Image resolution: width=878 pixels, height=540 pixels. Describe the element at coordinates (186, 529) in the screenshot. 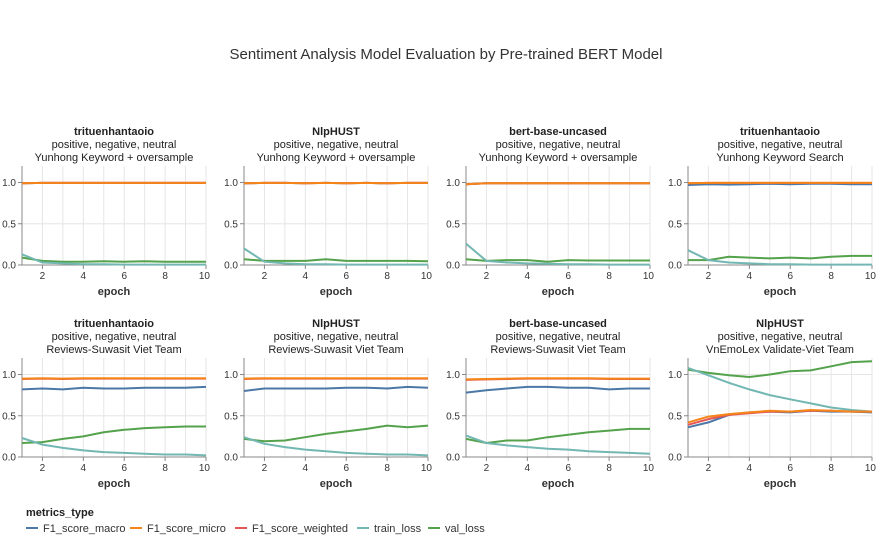

I see `legend-item-label: F1_score_micro` at that location.